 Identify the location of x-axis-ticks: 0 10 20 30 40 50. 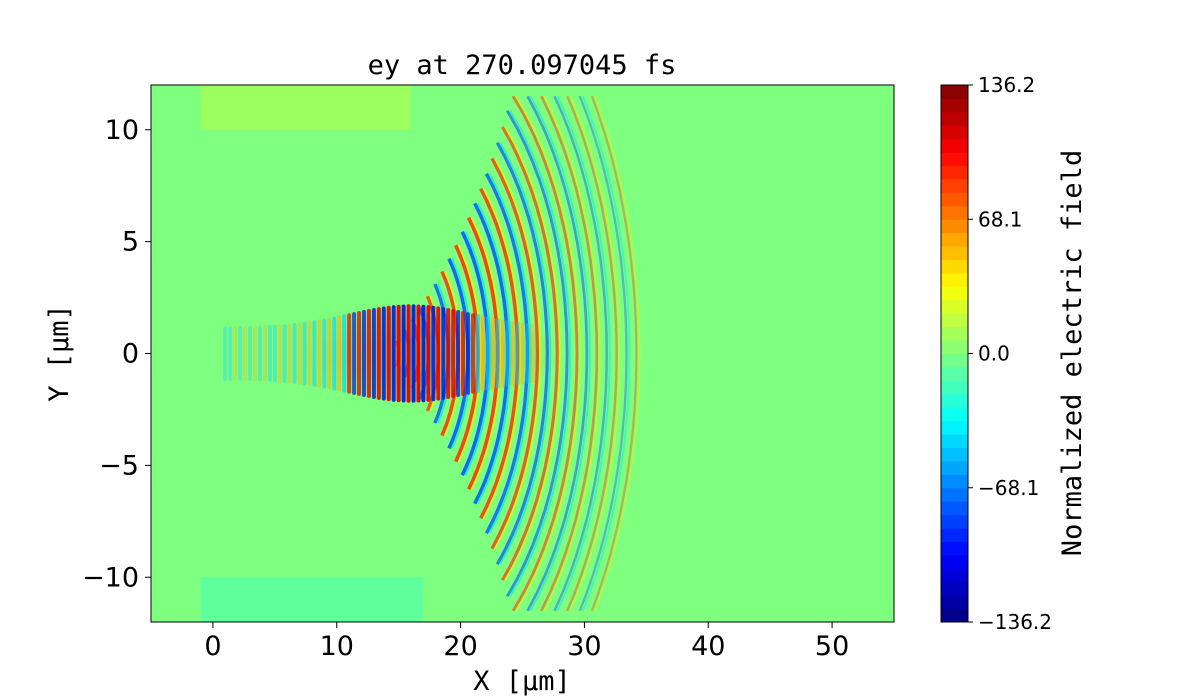
(526, 642).